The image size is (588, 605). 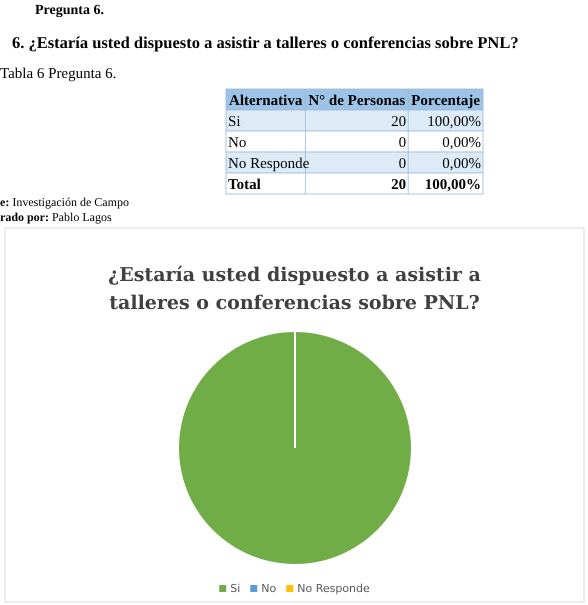 What do you see at coordinates (265, 42) in the screenshot?
I see `text: 6. ¿Estaría usted dispuesto a asistir a talleres o conferencias sobre PNL?` at bounding box center [265, 42].